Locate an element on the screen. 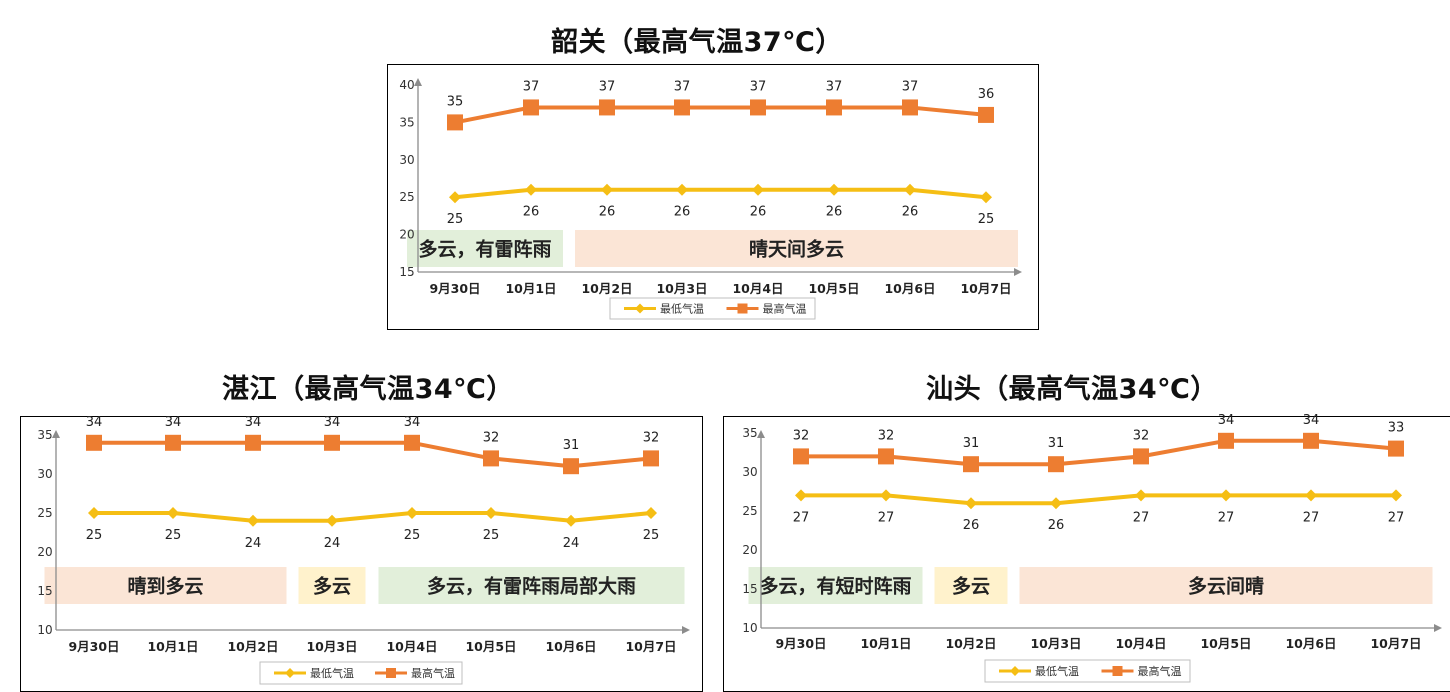 The height and width of the screenshot is (692, 1450). x-tick-label: 10月5日 is located at coordinates (490, 646).